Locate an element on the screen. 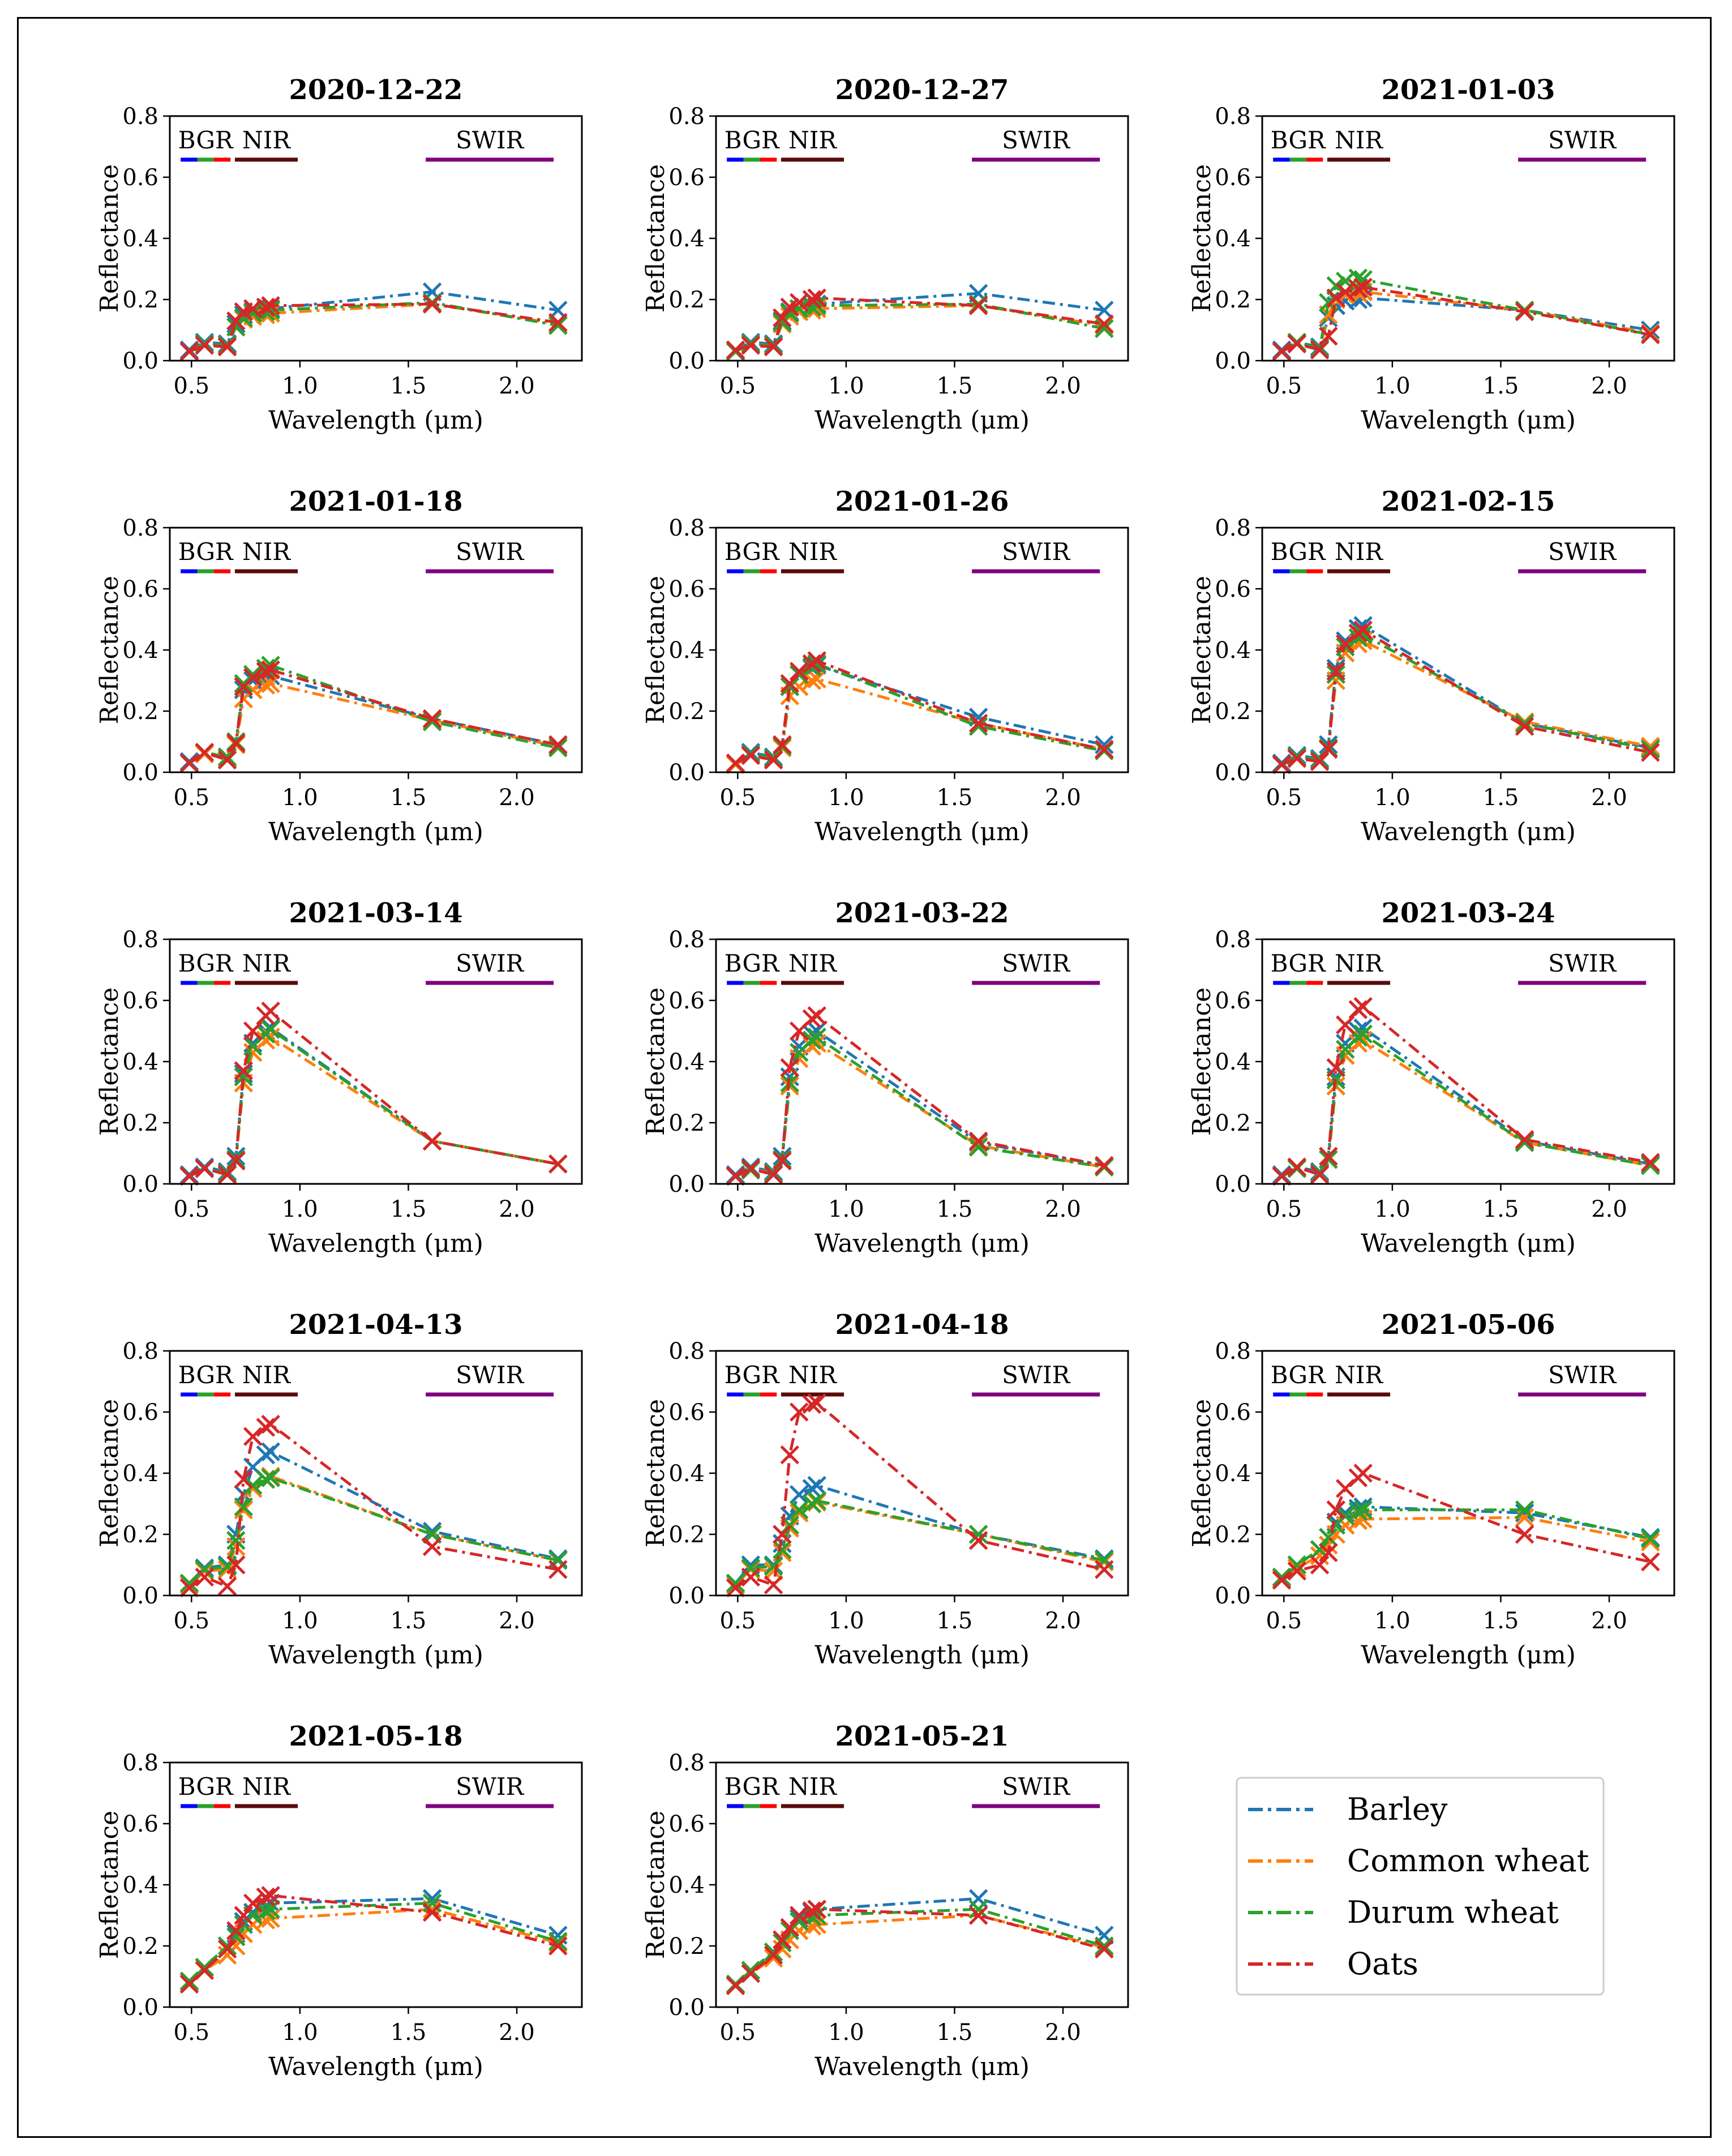 The width and height of the screenshot is (1732, 2156). subplot-title: 2021-05-06 is located at coordinates (1468, 1325).